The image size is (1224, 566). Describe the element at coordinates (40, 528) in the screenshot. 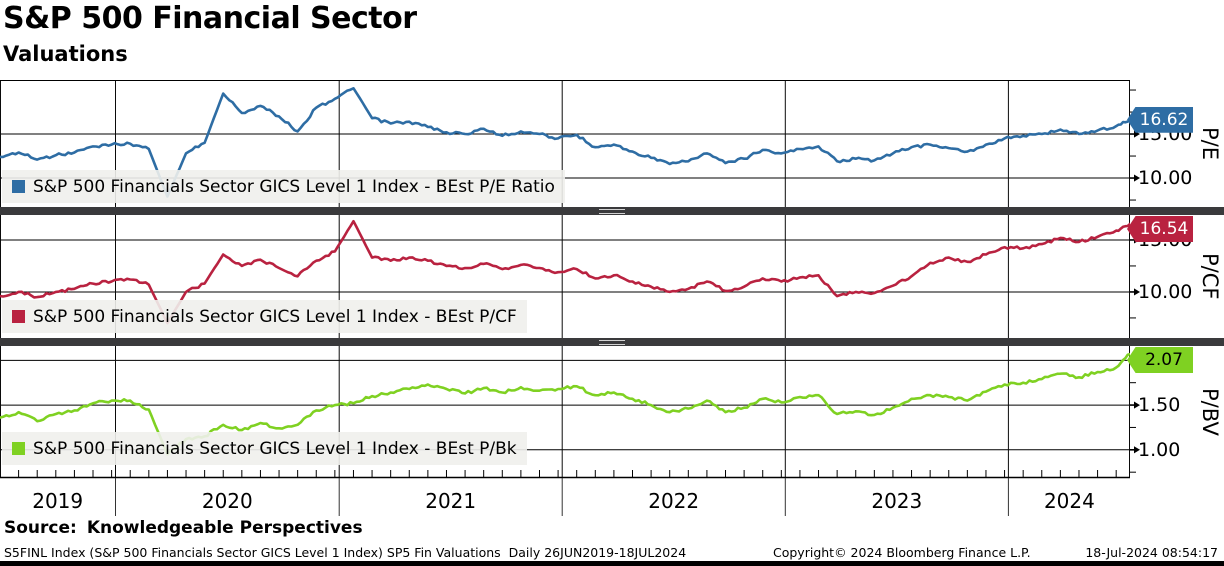

I see `source-label: Source:` at that location.